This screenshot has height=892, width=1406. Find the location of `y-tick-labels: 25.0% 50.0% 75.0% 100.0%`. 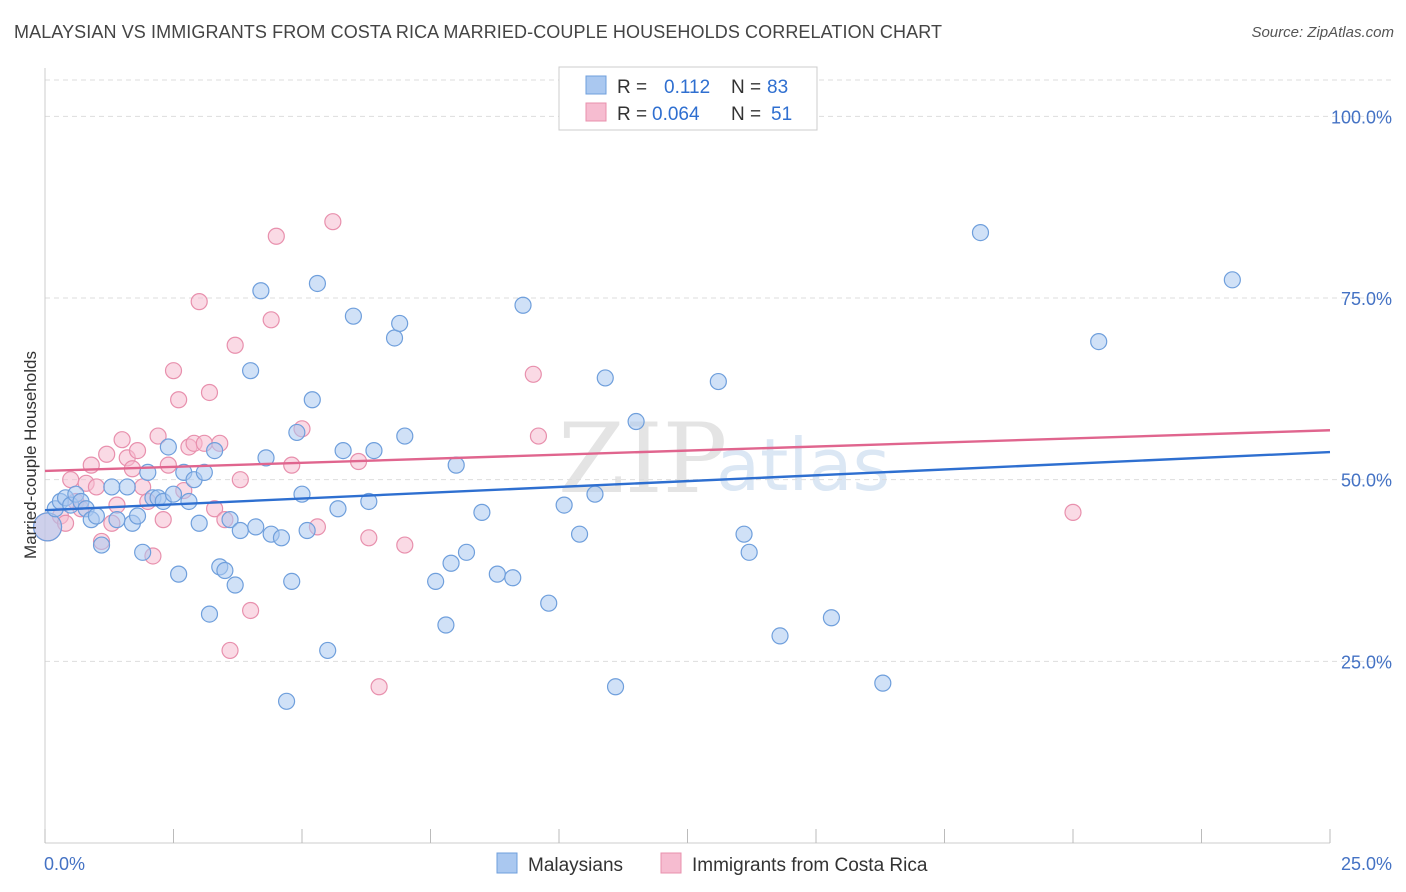

y-tick-labels: 25.0% 50.0% 75.0% 100.0% is located at coordinates (1361, 389).